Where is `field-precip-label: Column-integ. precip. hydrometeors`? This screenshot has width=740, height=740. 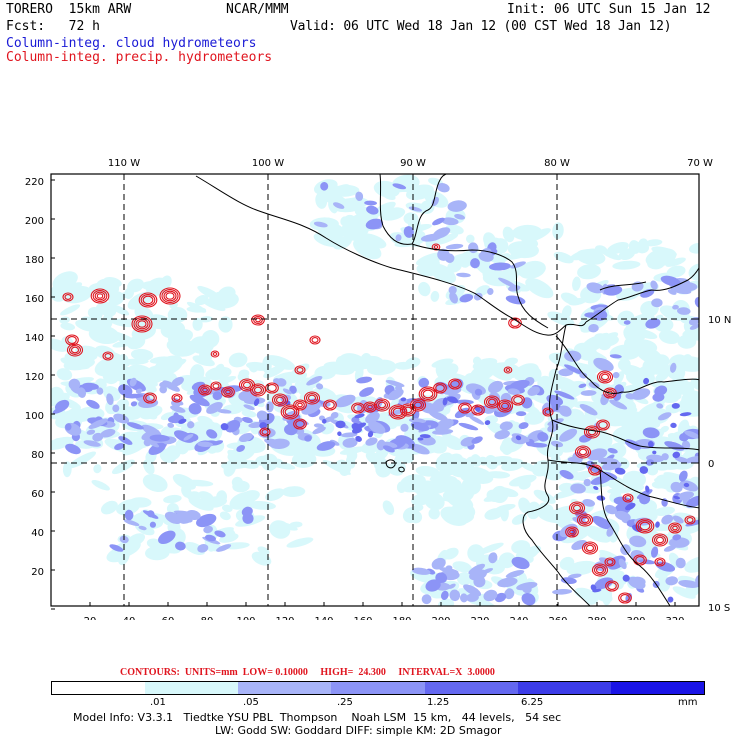
field-precip-label: Column-integ. precip. hydrometeors is located at coordinates (139, 57).